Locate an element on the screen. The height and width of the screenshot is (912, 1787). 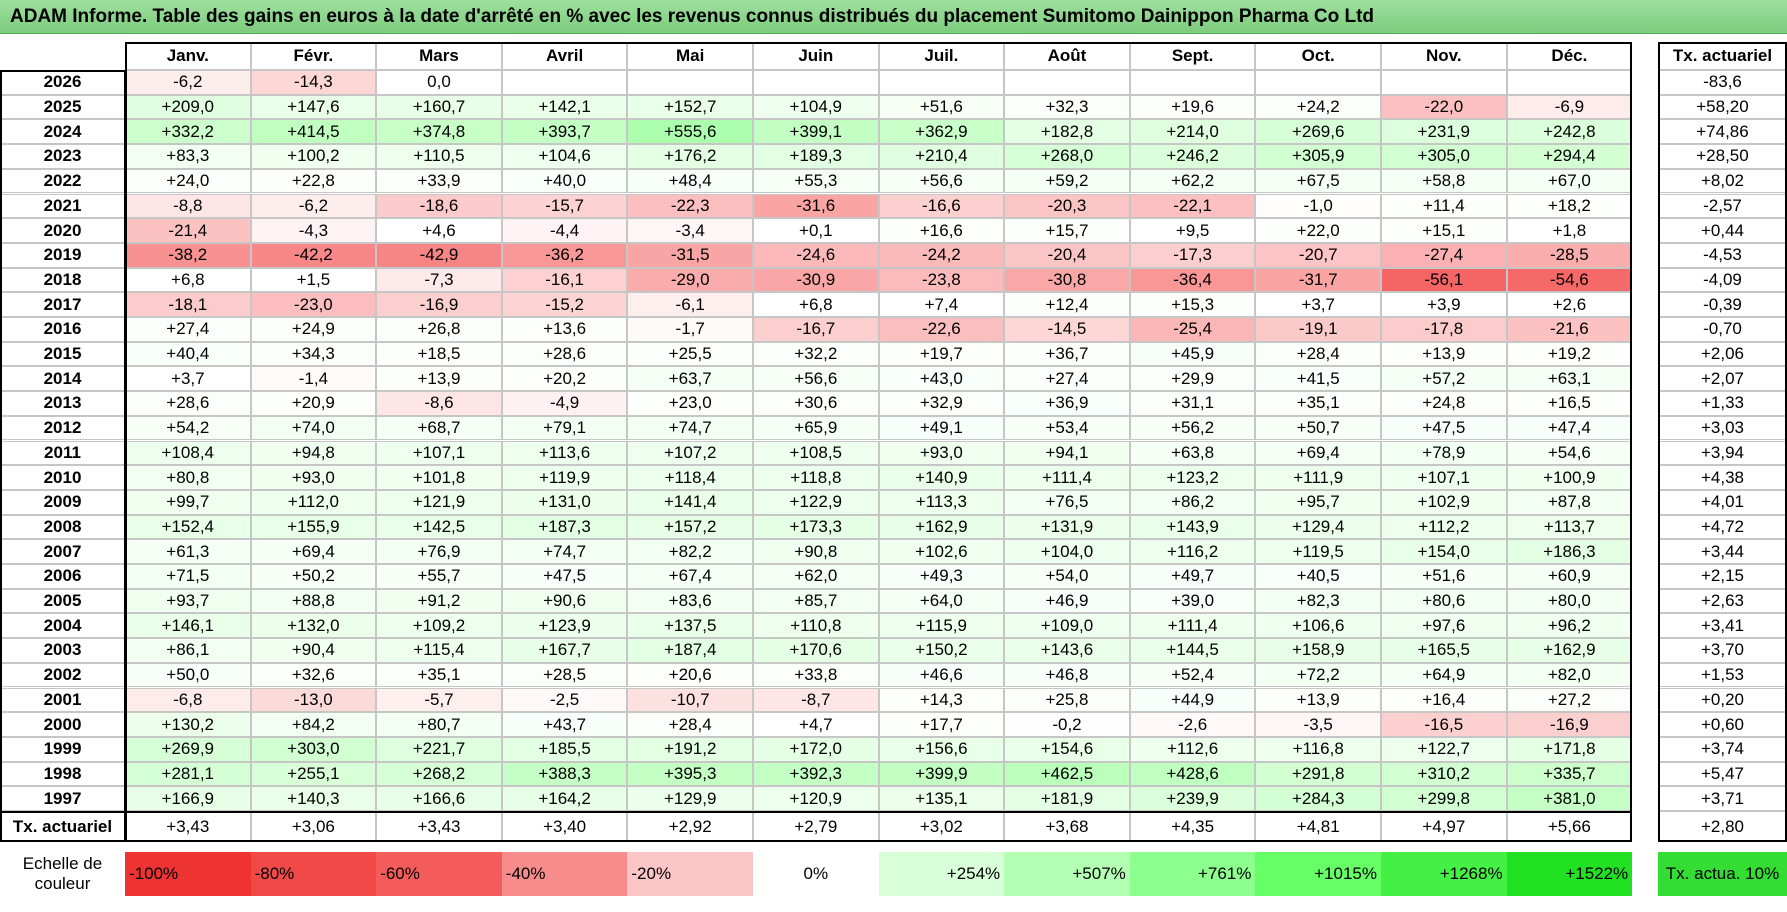
column-header: Avril is located at coordinates (564, 56).